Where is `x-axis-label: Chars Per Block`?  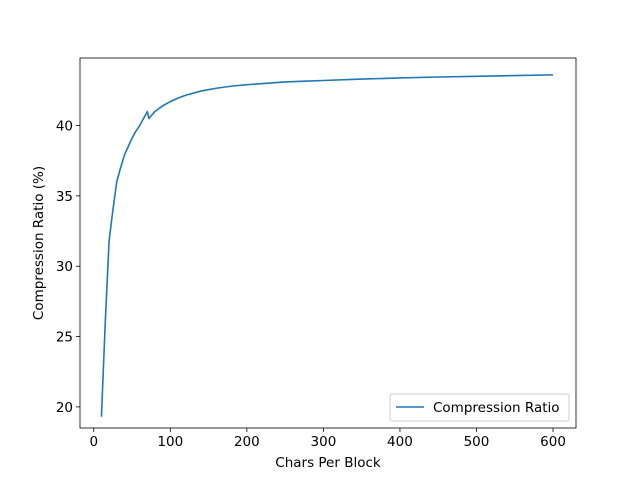 x-axis-label: Chars Per Block is located at coordinates (328, 463).